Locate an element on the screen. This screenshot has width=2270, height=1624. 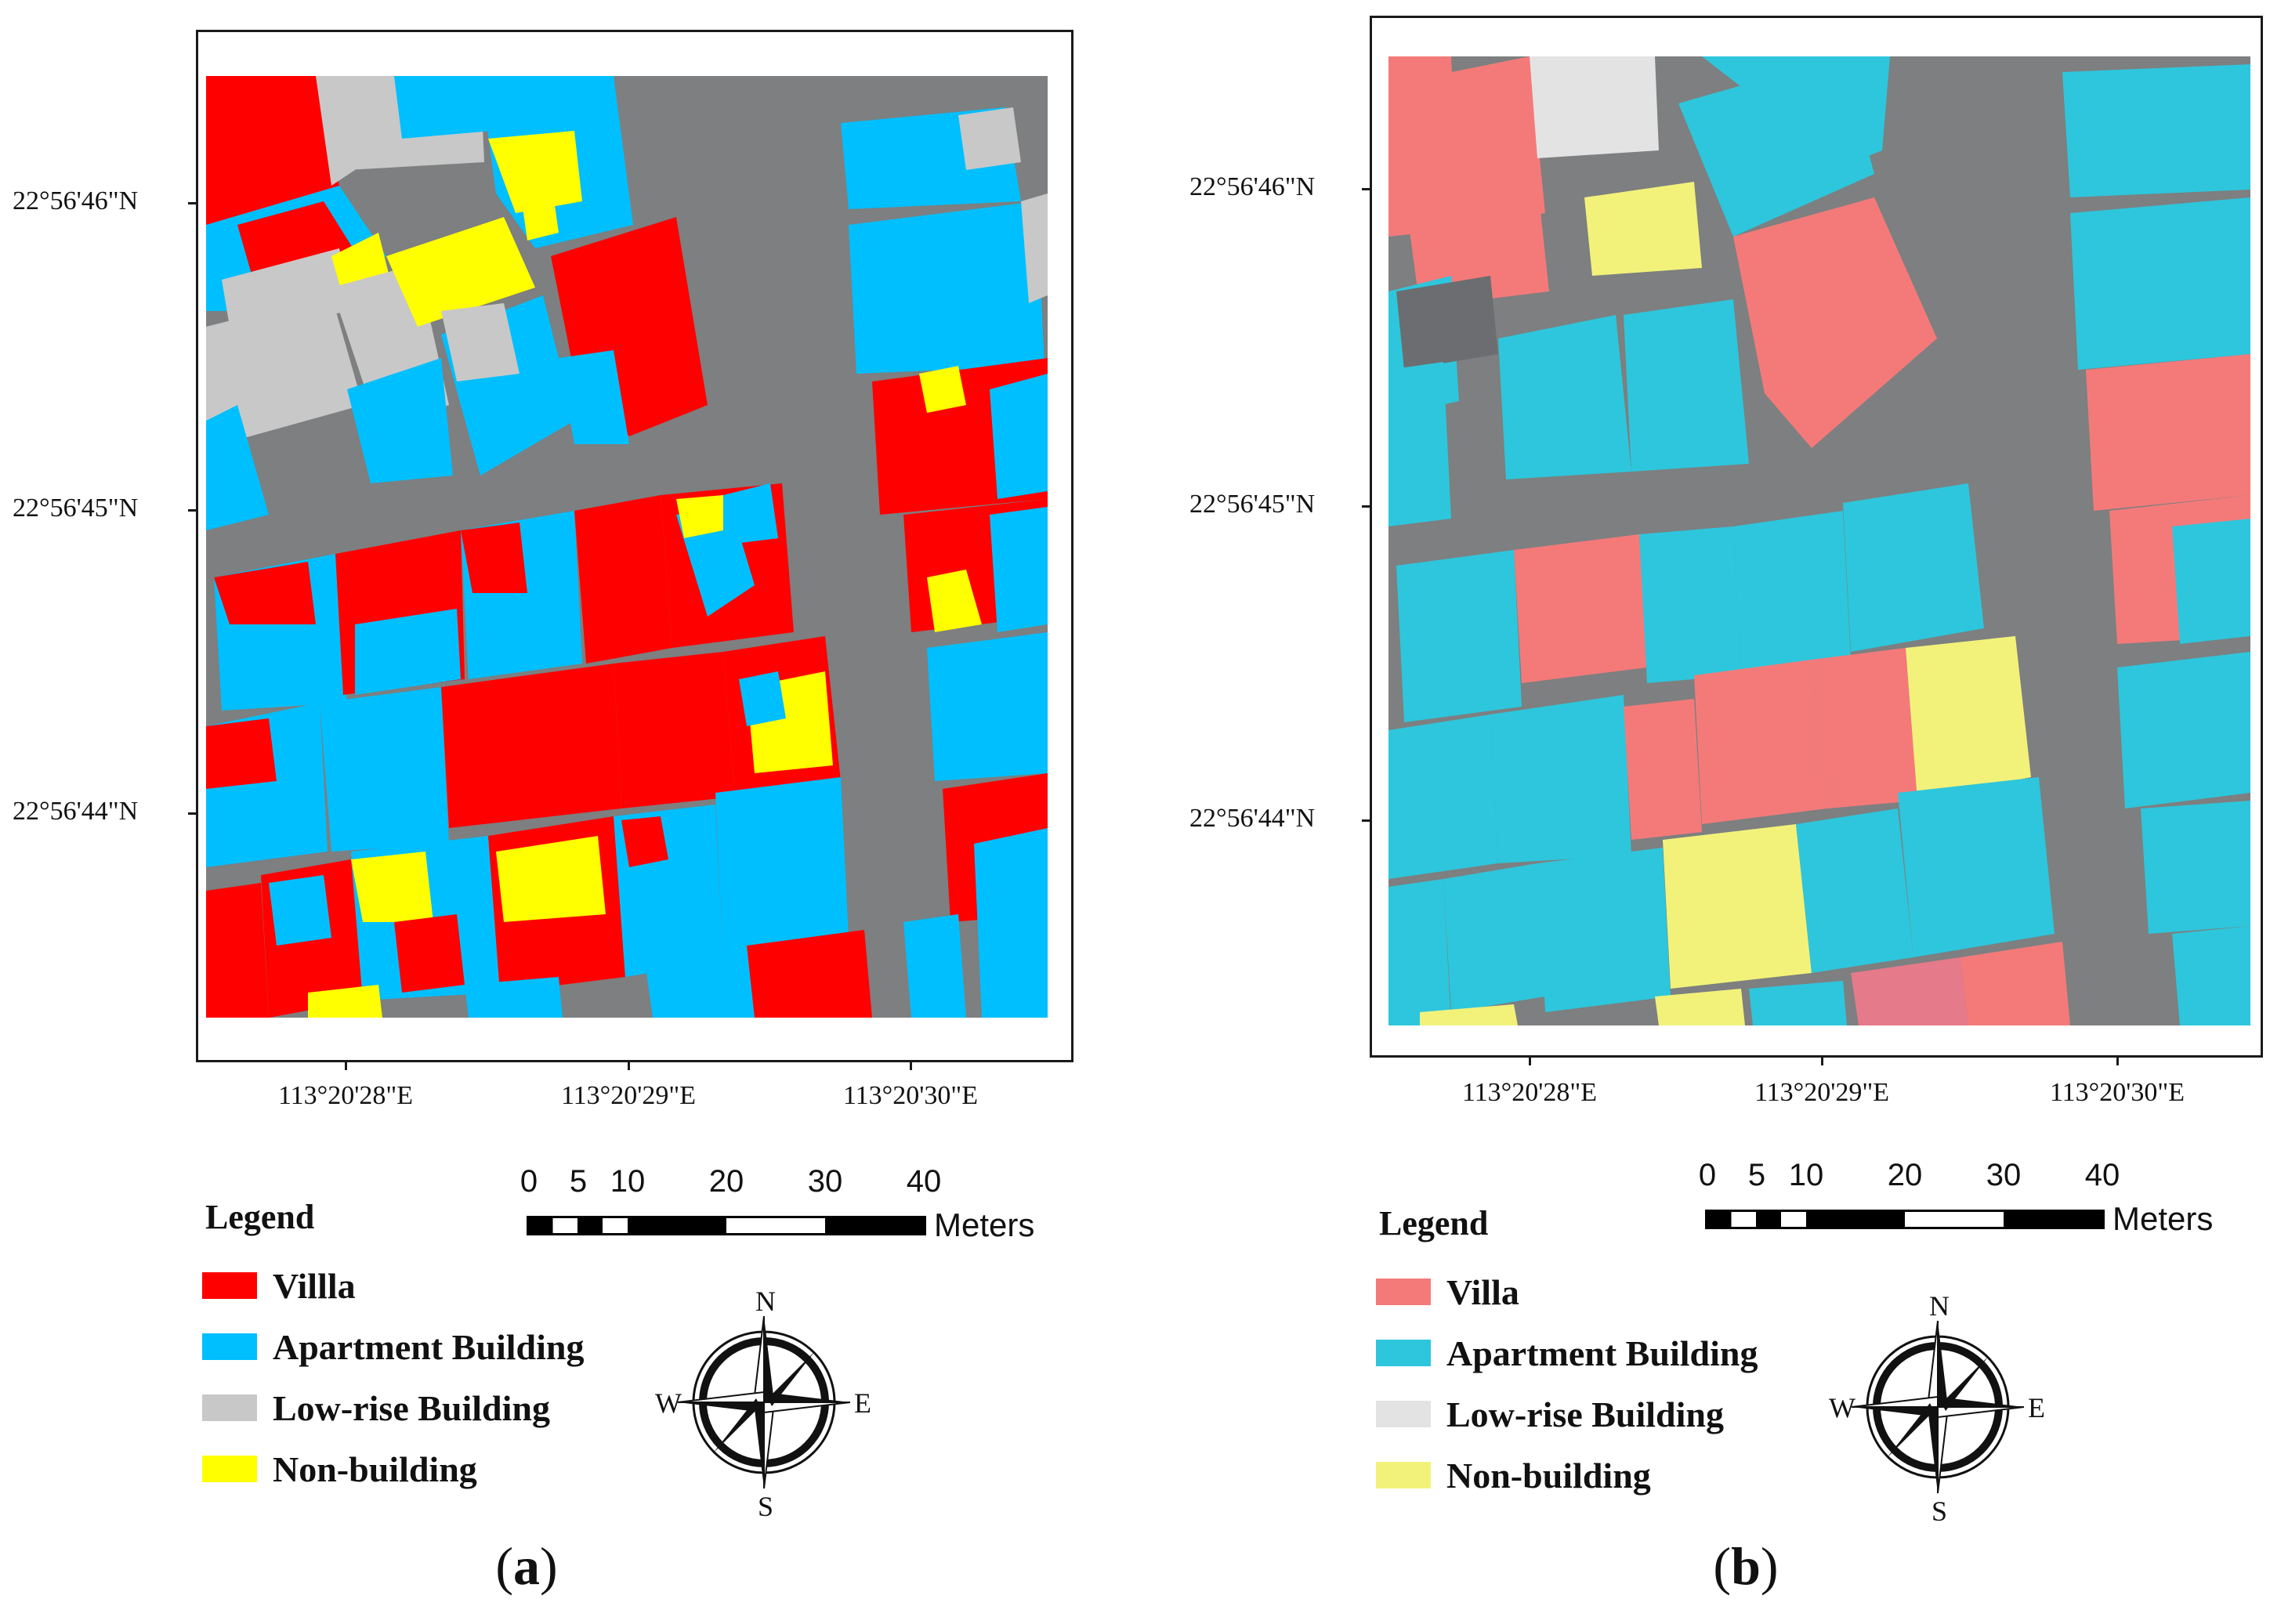
lon-tick is located at coordinates (629, 1065).